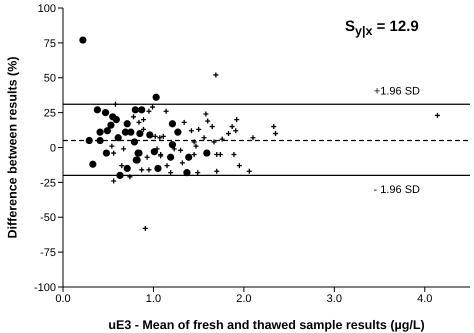 This screenshot has height=333, width=474. What do you see at coordinates (48, 183) in the screenshot?
I see `y-tick-label: -25` at bounding box center [48, 183].